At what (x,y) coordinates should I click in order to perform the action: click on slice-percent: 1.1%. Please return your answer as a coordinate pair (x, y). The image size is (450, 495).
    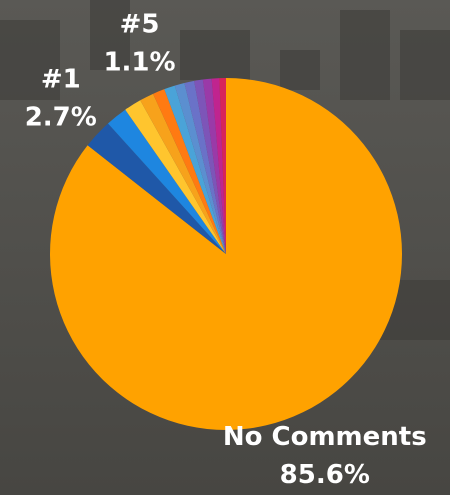
    Looking at the image, I should click on (139, 63).